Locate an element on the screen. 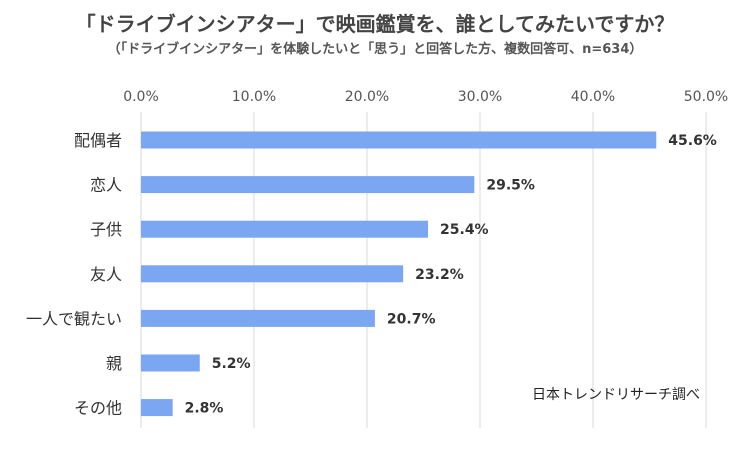 The width and height of the screenshot is (750, 450). x-tick-label: 50.0% is located at coordinates (706, 97).